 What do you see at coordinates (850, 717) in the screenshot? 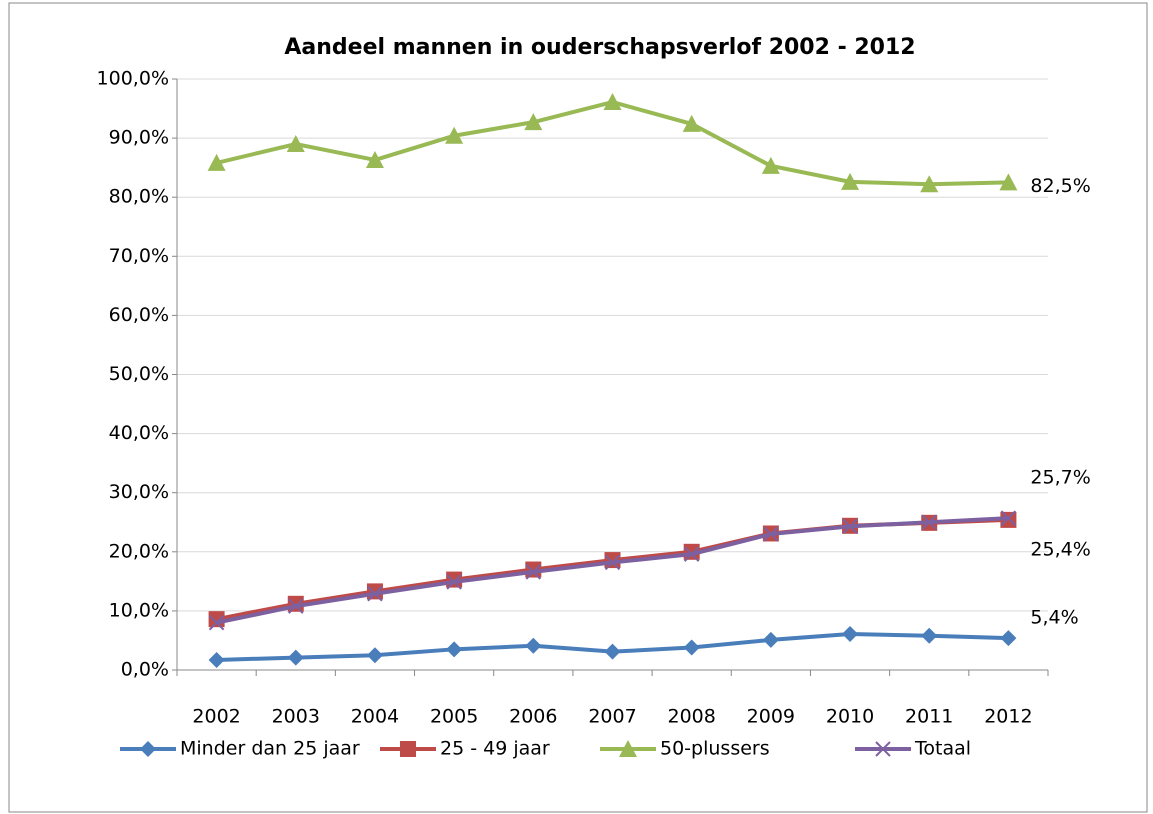
I see `x-tick-label: 2010` at bounding box center [850, 717].